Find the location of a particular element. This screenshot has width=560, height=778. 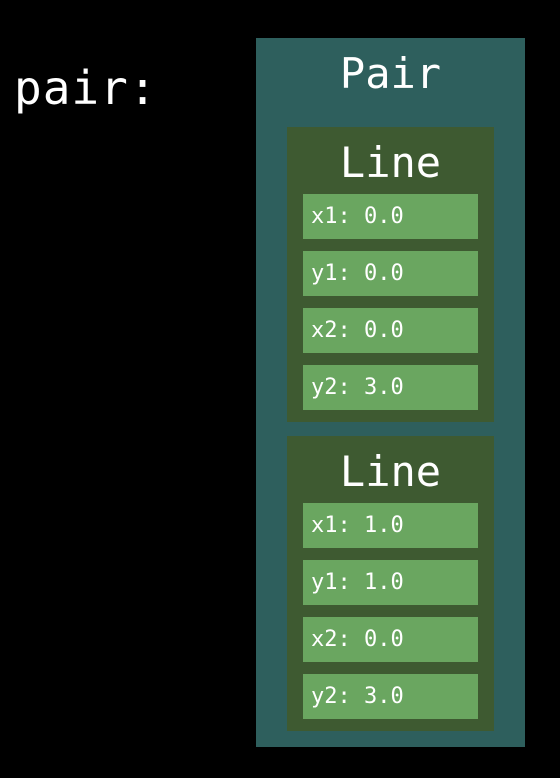

field-y1: y1: 1.0 is located at coordinates (390, 582).